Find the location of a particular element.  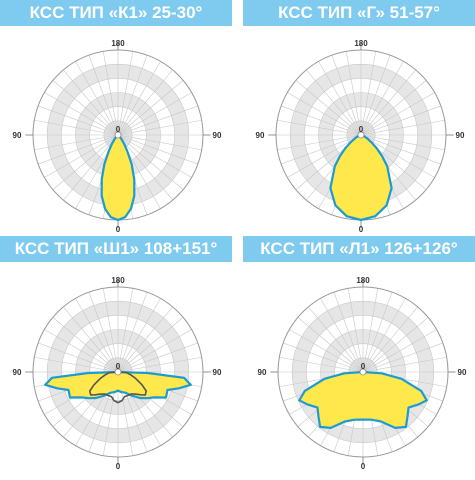

chart-title-sh1: КСС ТИП «Ш1» 108+151° is located at coordinates (116, 249).